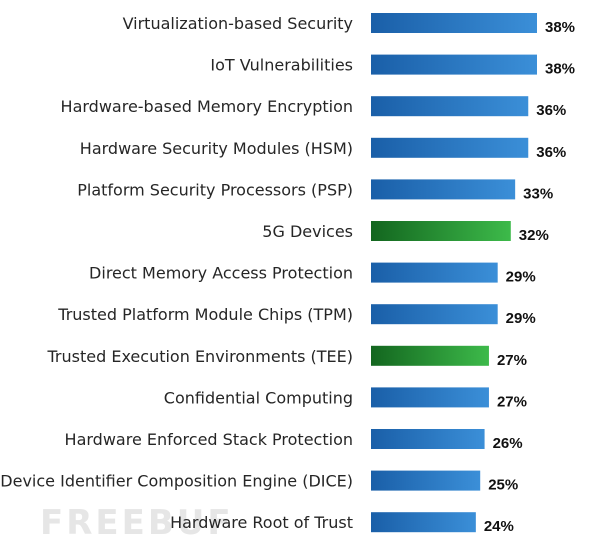  Describe the element at coordinates (221, 273) in the screenshot. I see `category-label: Direct Memory Access Protection` at that location.